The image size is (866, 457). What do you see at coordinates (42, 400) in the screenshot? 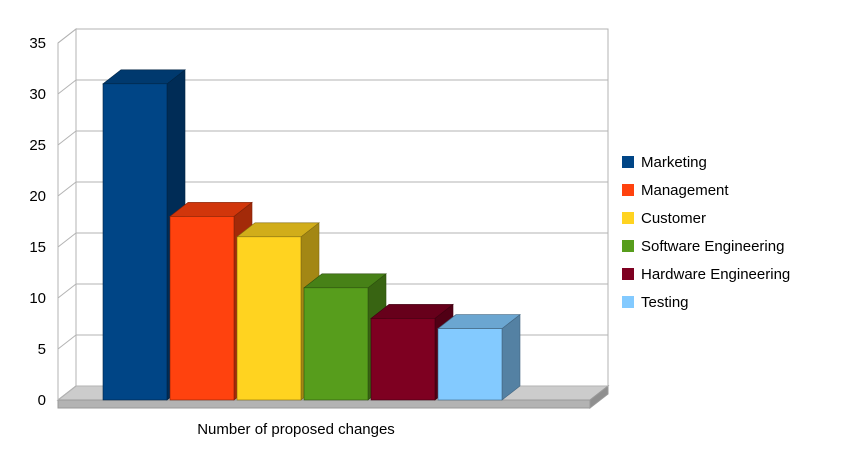
I see `y-axis-tick-label: 0` at bounding box center [42, 400].